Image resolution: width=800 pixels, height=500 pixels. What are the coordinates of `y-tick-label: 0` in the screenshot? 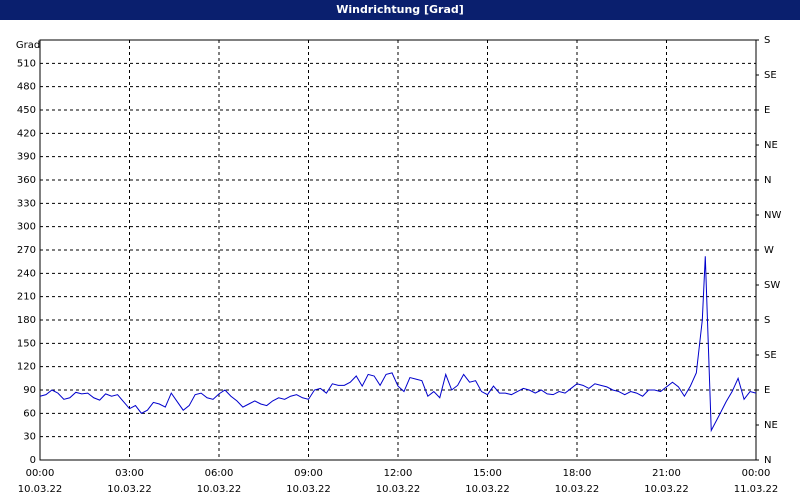 It's located at (33, 460).